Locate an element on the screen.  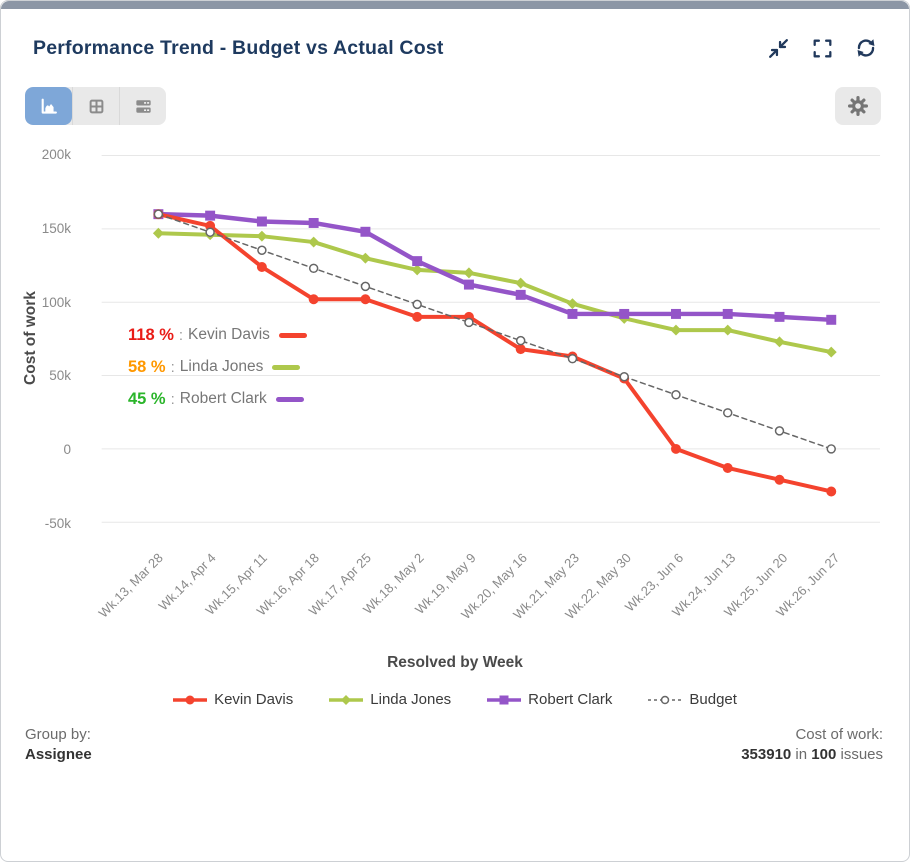
cost-summary-block: Cost of work: 353910 in 100 issues is located at coordinates (812, 745).